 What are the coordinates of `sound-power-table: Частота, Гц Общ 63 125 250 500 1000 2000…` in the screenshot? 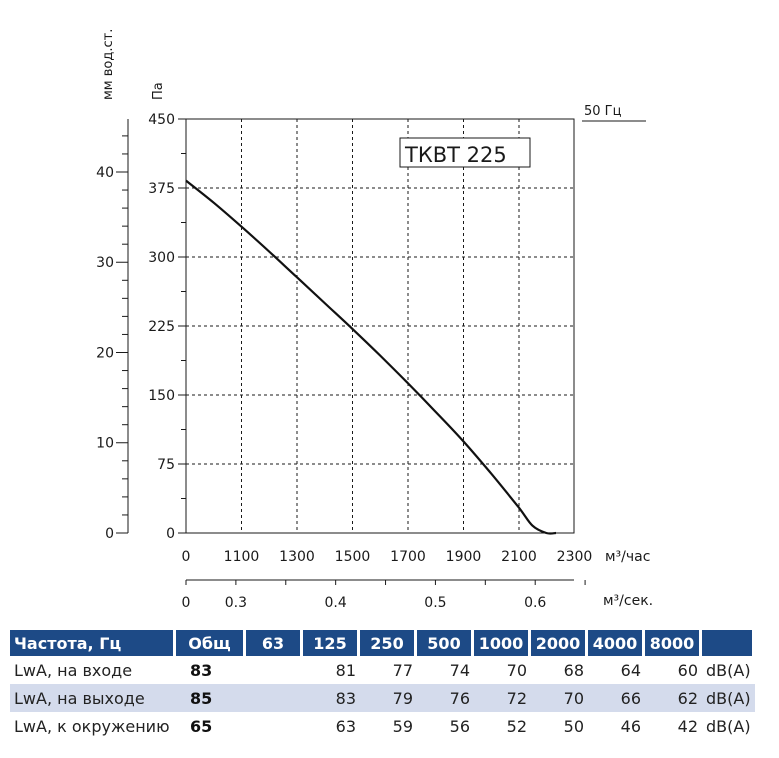 It's located at (382, 685).